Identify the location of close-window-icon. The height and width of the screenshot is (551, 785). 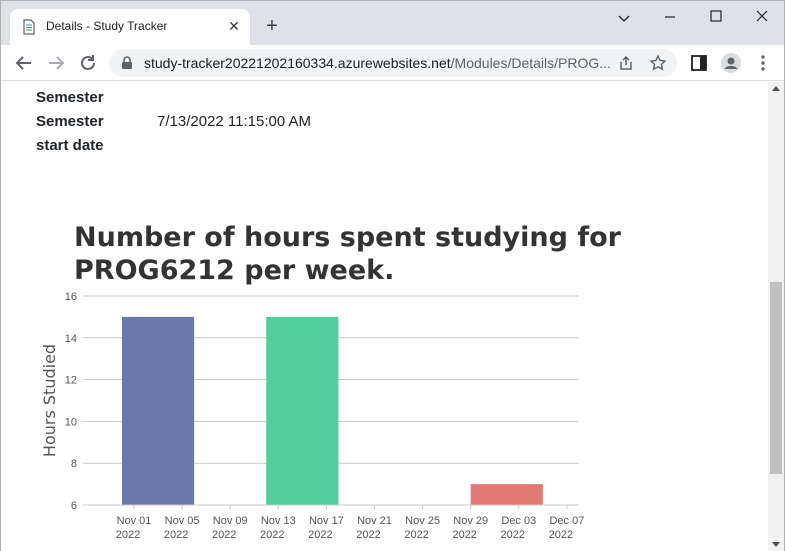
(762, 17).